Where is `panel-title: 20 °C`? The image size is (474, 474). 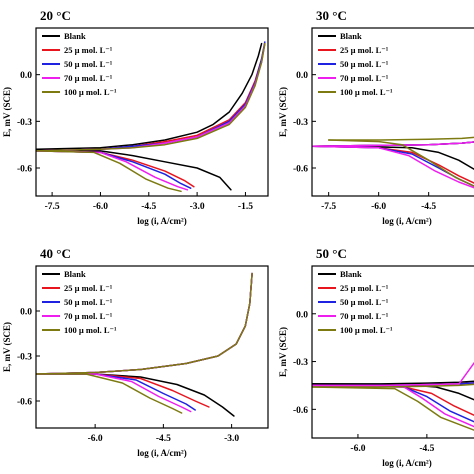
panel-title: 20 °C is located at coordinates (55, 15).